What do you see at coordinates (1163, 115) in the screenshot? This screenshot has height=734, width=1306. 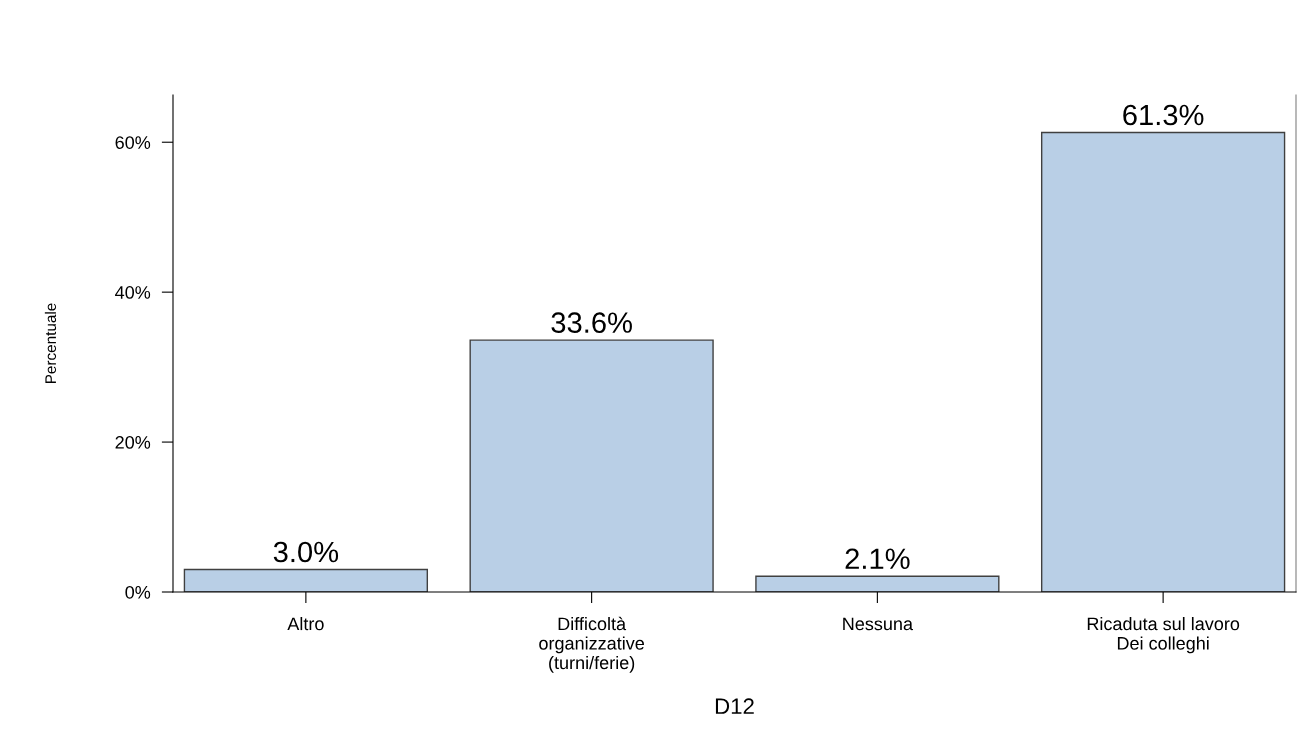 I see `data-label: 61.3%` at bounding box center [1163, 115].